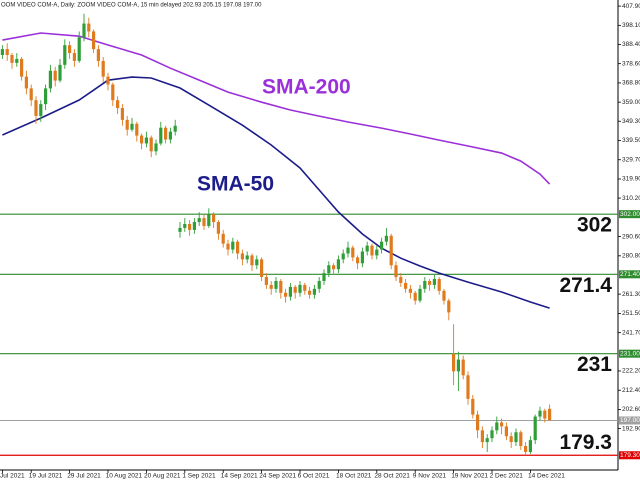 Image resolution: width=640 pixels, height=480 pixels. What do you see at coordinates (631, 179) in the screenshot?
I see `y-tick-label: 319.90` at bounding box center [631, 179].